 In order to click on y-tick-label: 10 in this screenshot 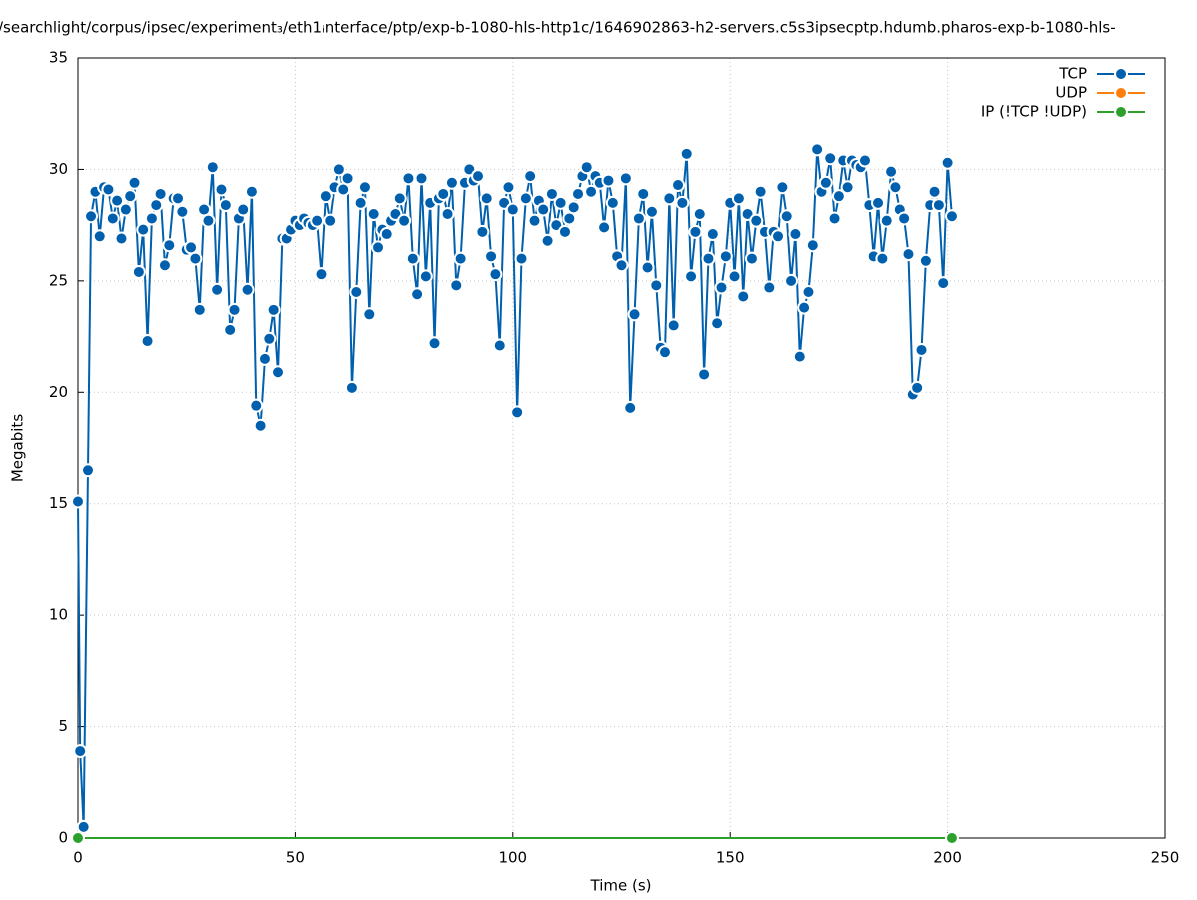, I will do `click(58, 615)`.